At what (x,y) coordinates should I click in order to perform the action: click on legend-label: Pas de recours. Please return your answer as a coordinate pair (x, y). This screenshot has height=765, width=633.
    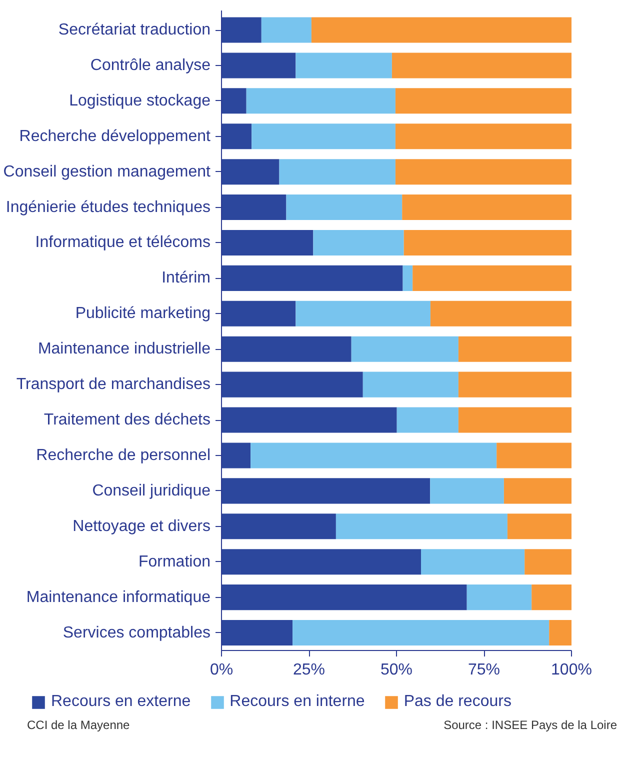
    Looking at the image, I should click on (458, 702).